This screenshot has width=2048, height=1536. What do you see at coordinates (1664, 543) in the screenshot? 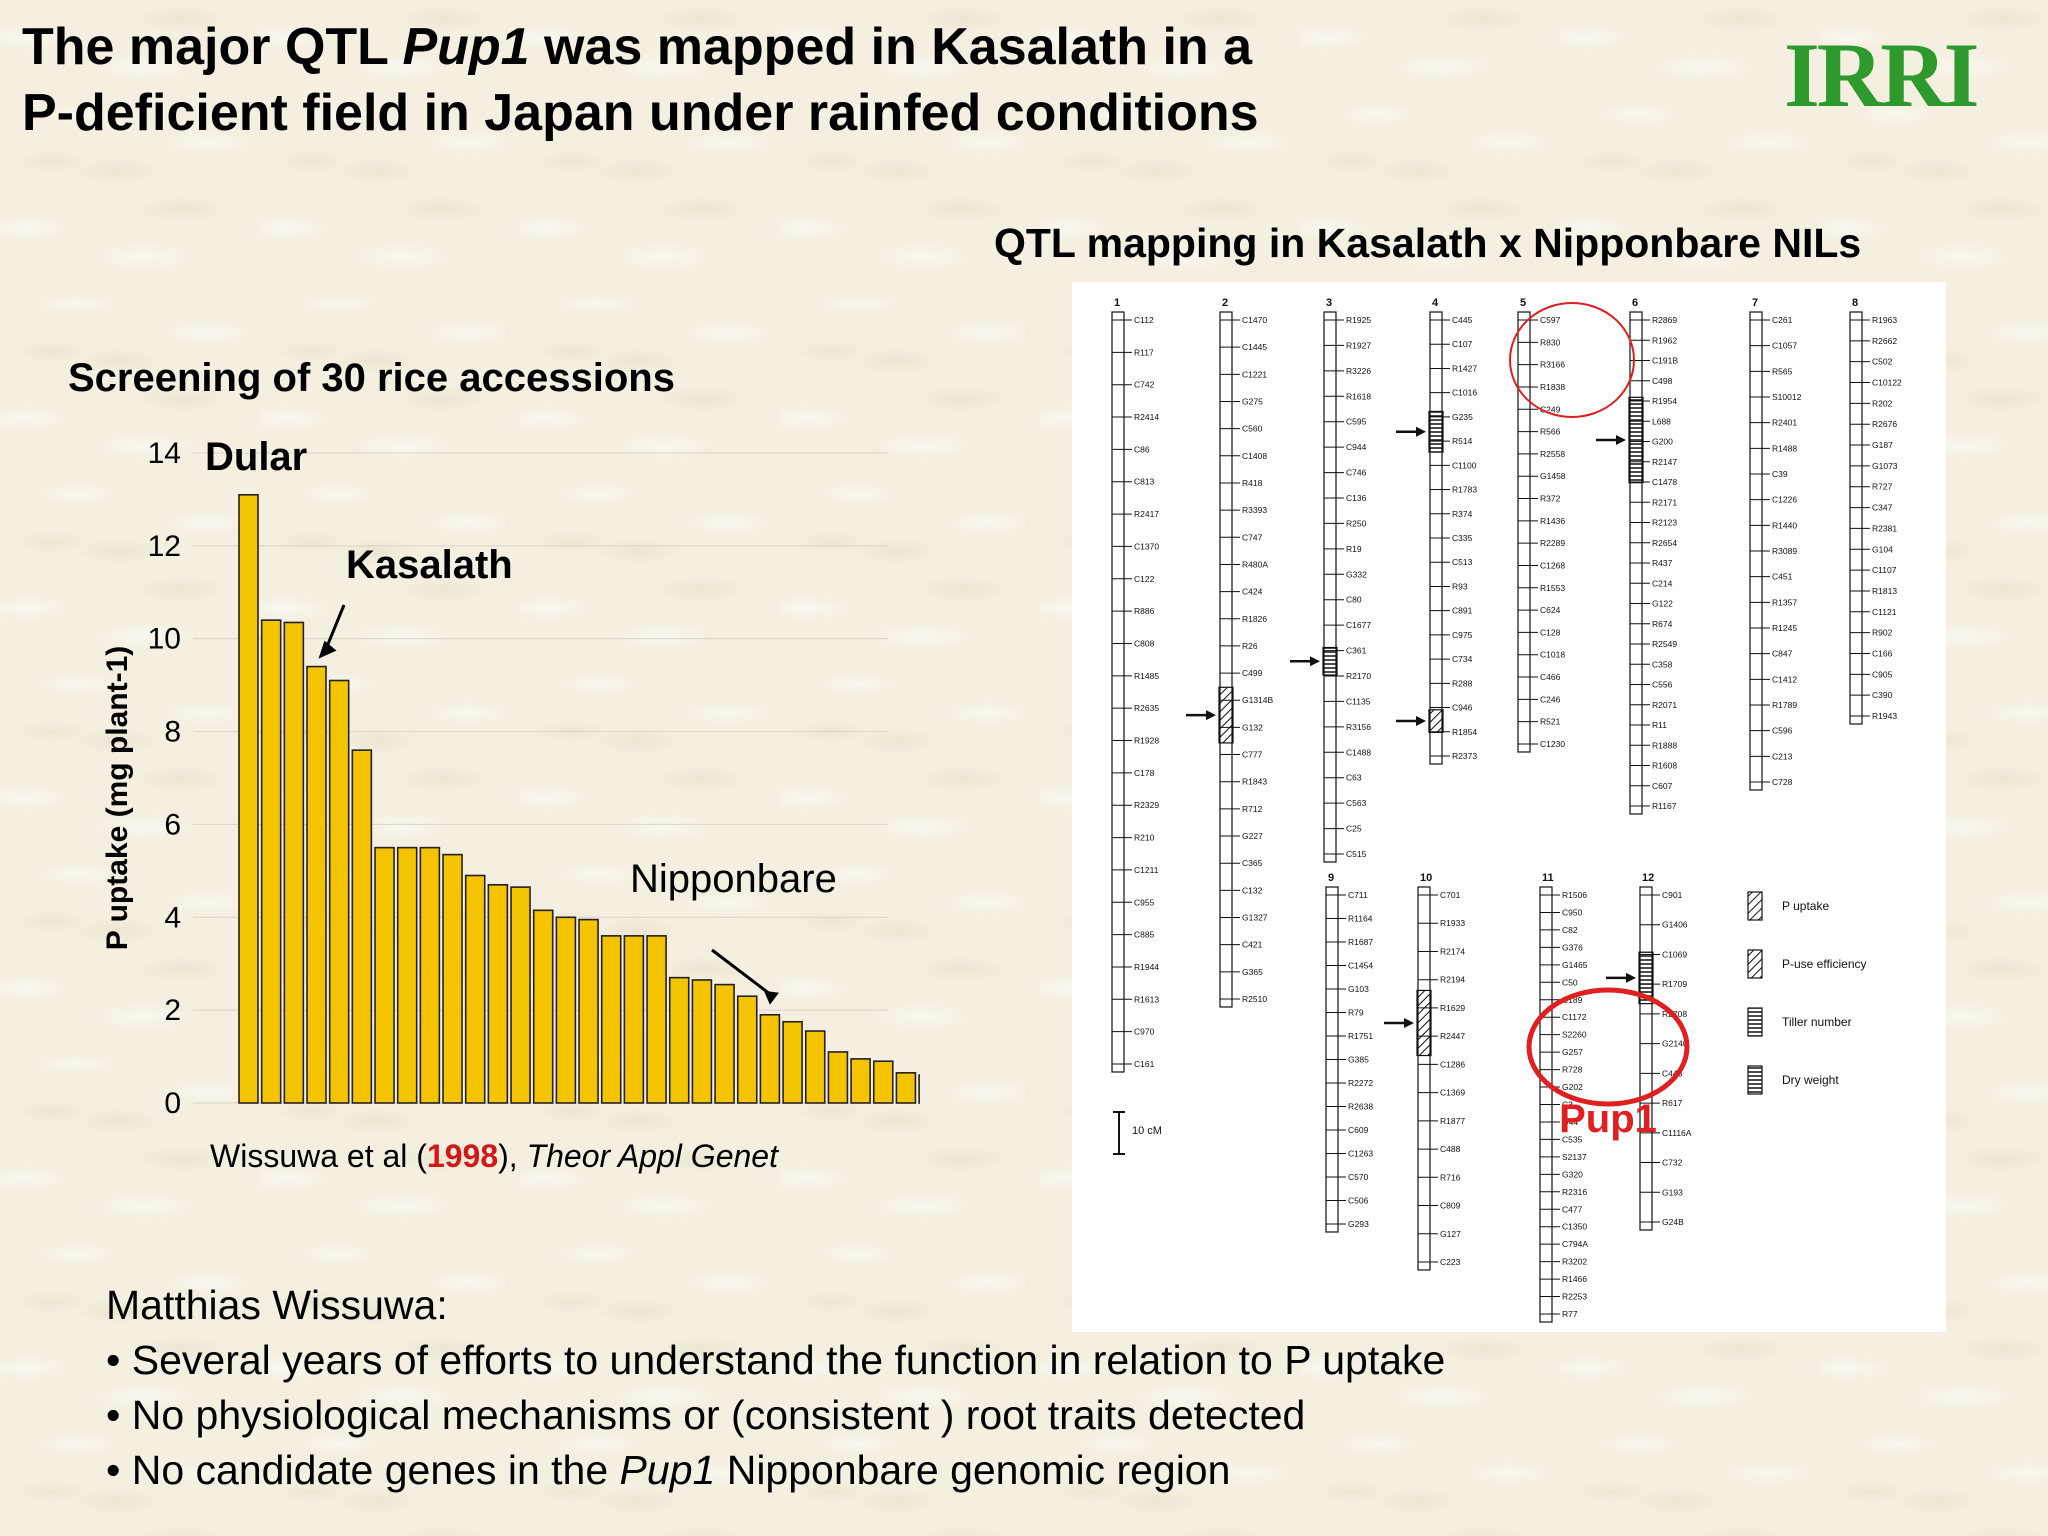
I see `marker-label: R2654` at bounding box center [1664, 543].